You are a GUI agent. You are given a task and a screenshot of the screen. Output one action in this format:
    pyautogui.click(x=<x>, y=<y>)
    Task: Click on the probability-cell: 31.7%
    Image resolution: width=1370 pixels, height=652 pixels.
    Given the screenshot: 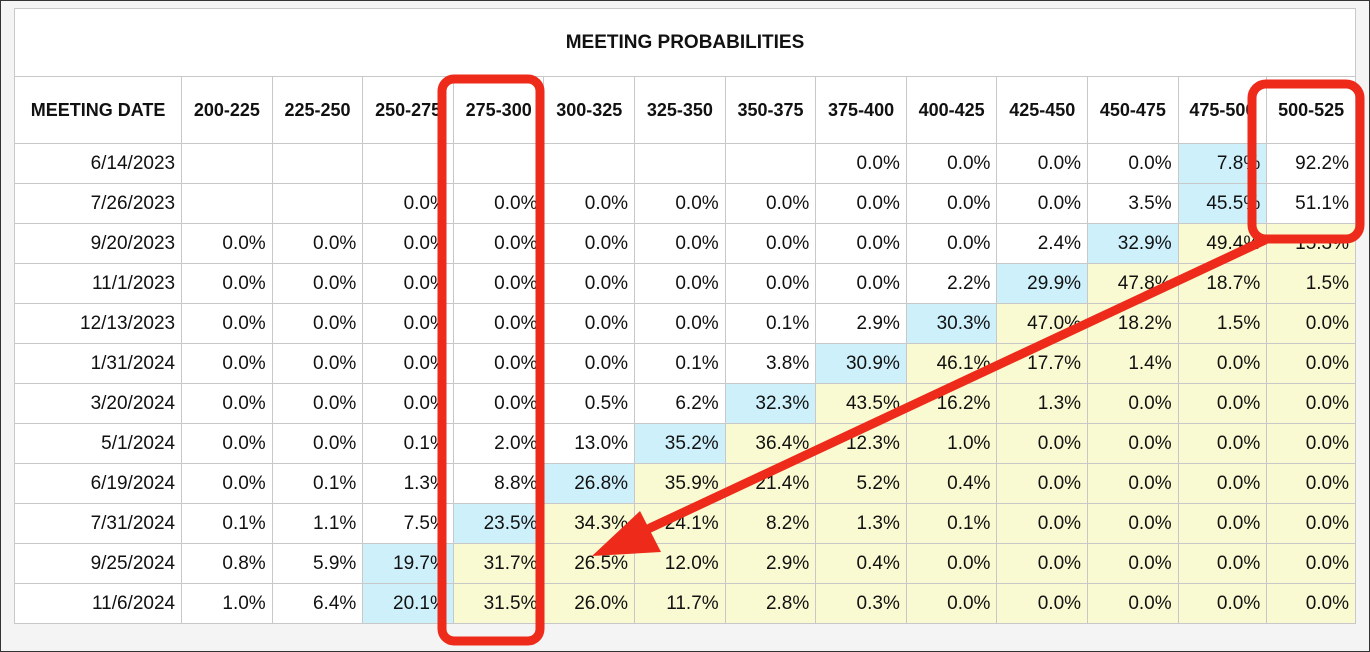 What is the action you would take?
    pyautogui.click(x=498, y=563)
    